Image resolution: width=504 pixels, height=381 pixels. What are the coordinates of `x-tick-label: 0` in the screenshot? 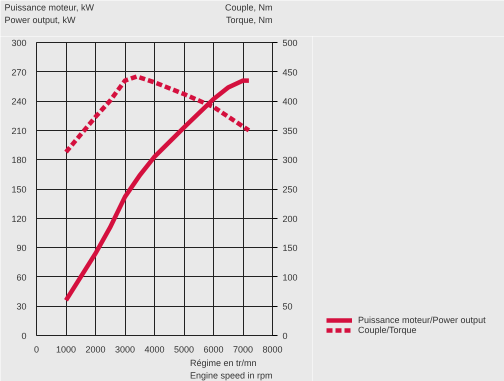 It's located at (37, 349).